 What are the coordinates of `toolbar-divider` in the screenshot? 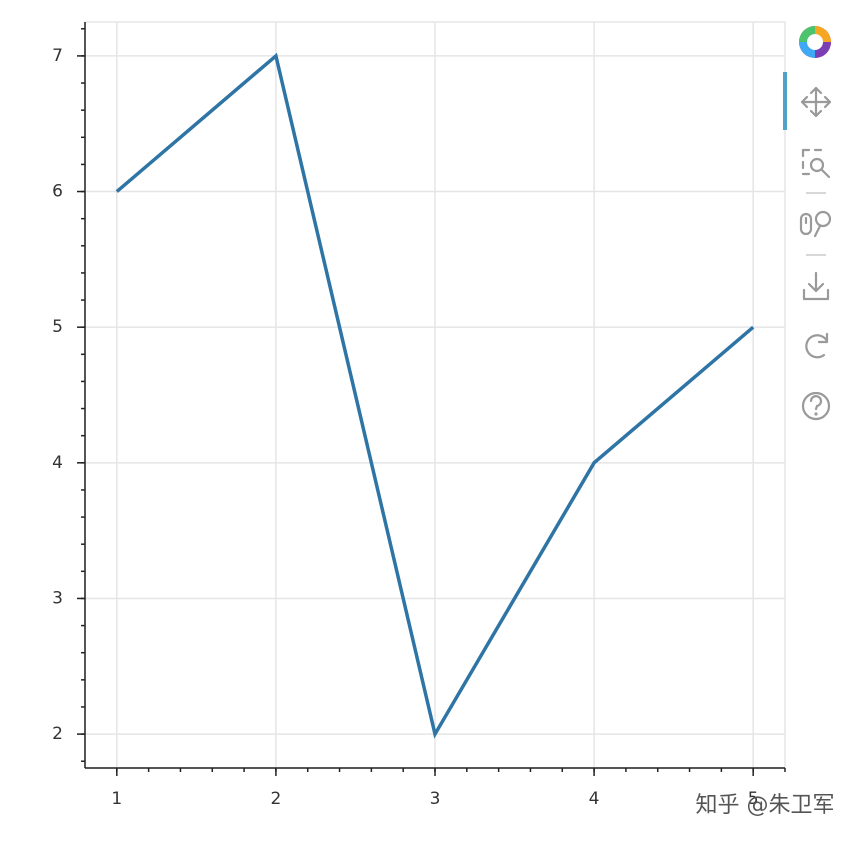 It's located at (816, 224).